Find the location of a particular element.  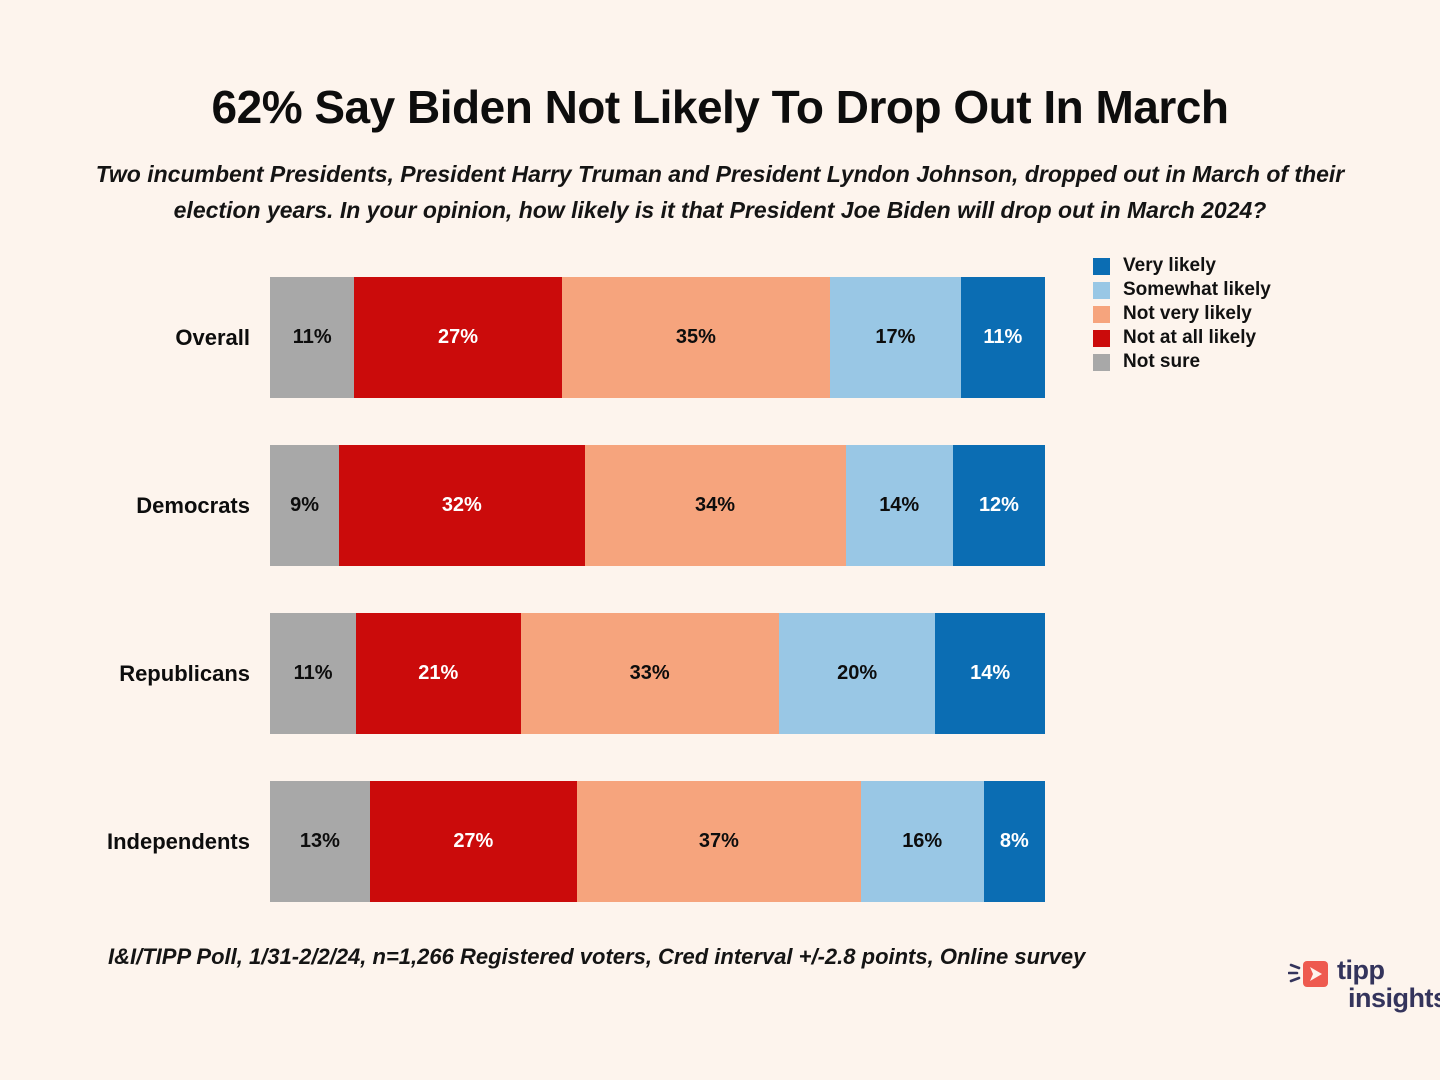

stacked-bar: 9% 32% 34% 14% 12% is located at coordinates (657, 505).